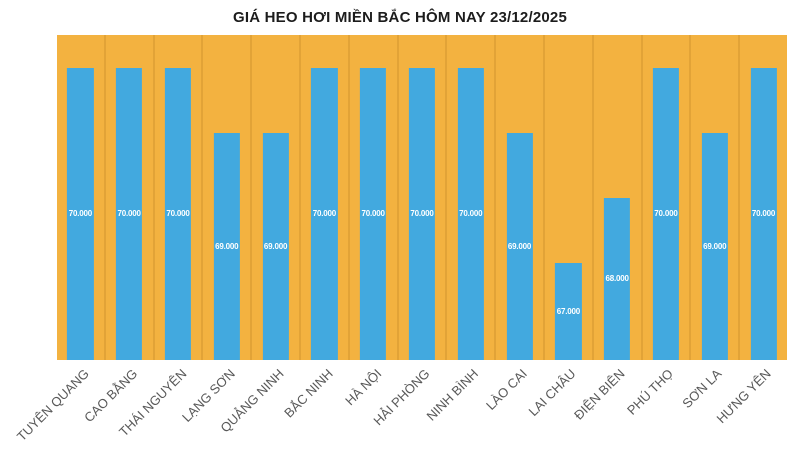 The height and width of the screenshot is (455, 800). I want to click on bar-14: 70.000, so click(763, 213).